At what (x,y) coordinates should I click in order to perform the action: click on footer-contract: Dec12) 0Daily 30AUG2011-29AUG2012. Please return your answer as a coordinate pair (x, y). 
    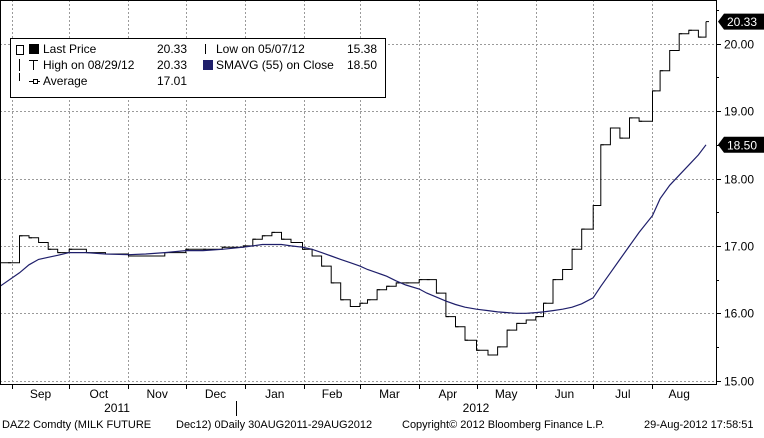
    Looking at the image, I should click on (274, 425).